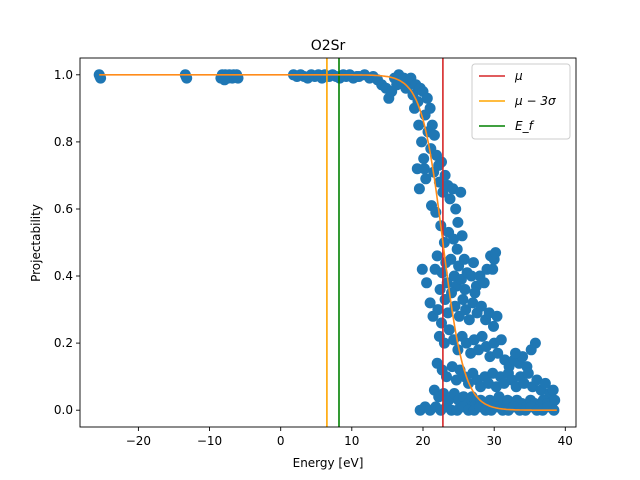 This screenshot has height=480, width=640. Describe the element at coordinates (525, 126) in the screenshot. I see `legend-ef-label: E_f` at that location.